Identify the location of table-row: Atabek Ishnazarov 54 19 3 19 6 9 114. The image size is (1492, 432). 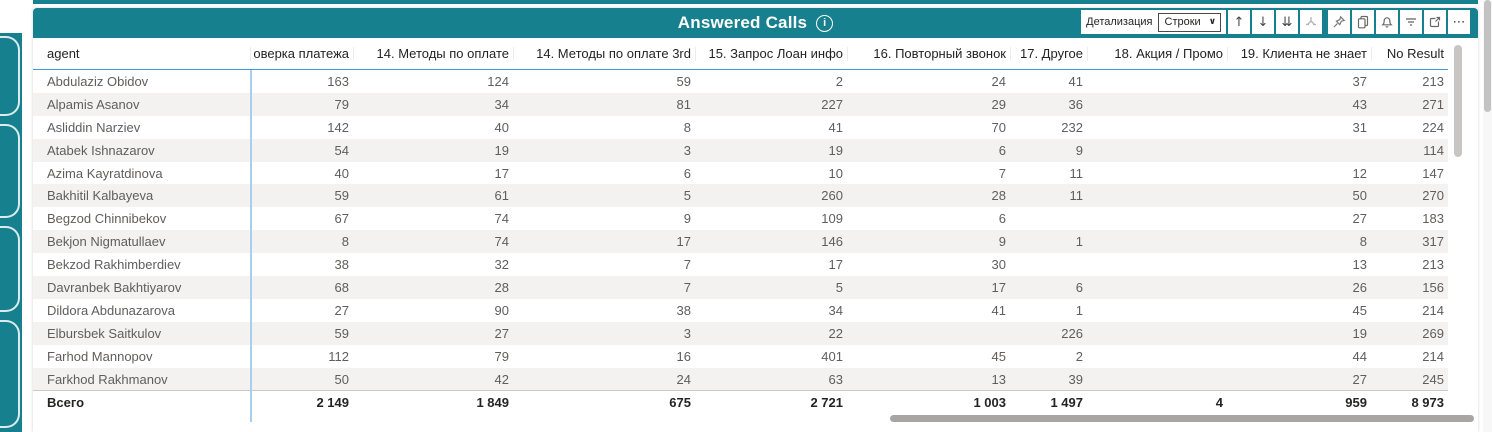
(740, 150).